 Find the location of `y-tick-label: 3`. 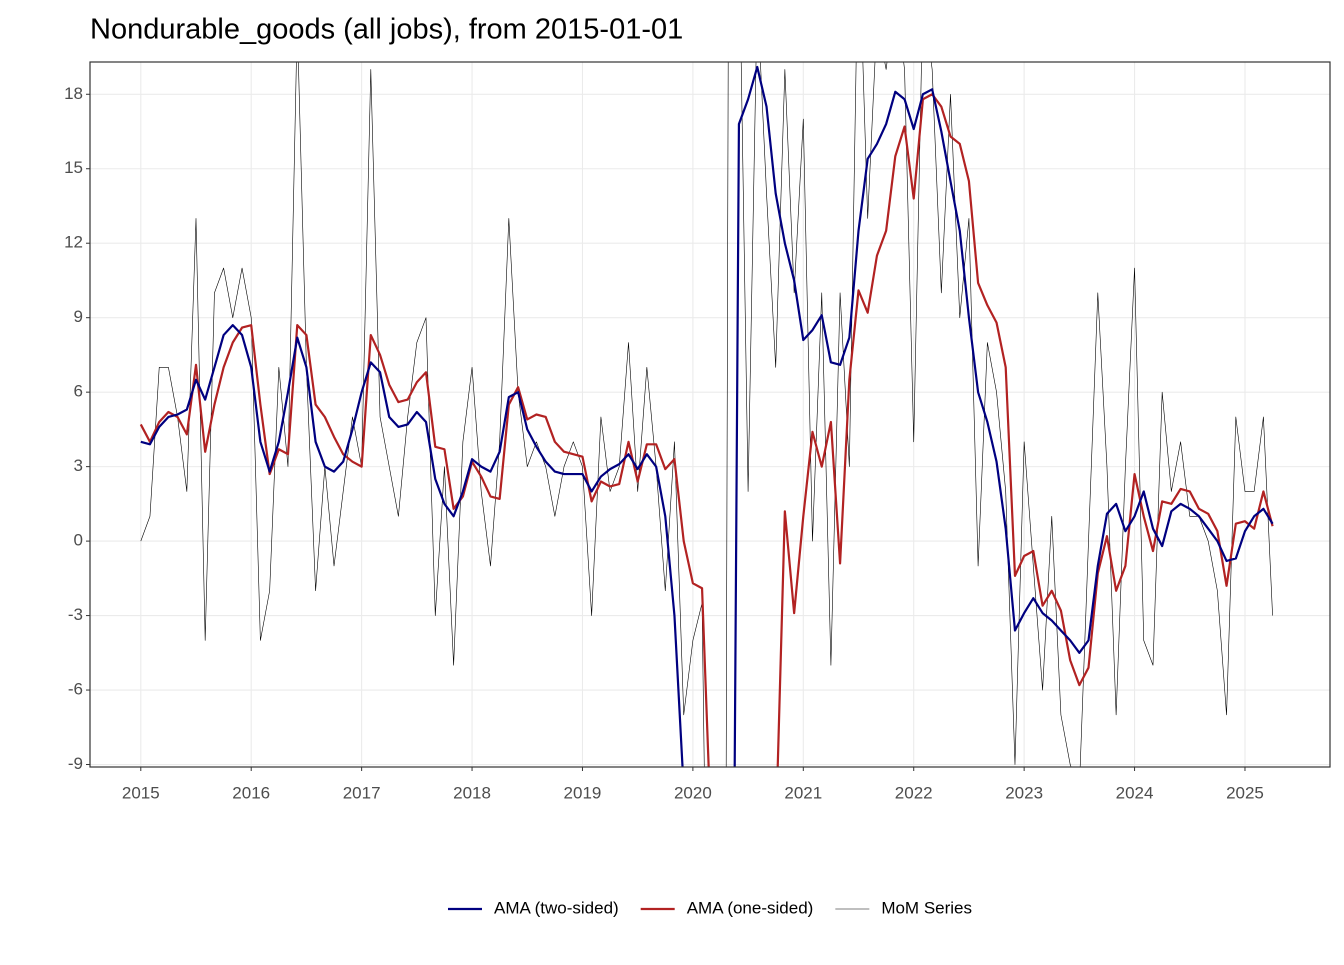

y-tick-label: 3 is located at coordinates (78, 465).